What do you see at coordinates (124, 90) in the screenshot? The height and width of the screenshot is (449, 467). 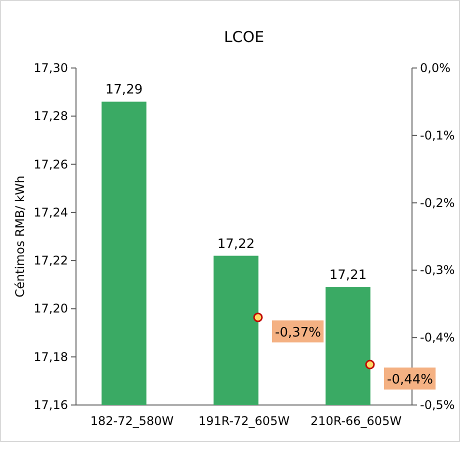 I see `data-label: 17,29` at bounding box center [124, 90].